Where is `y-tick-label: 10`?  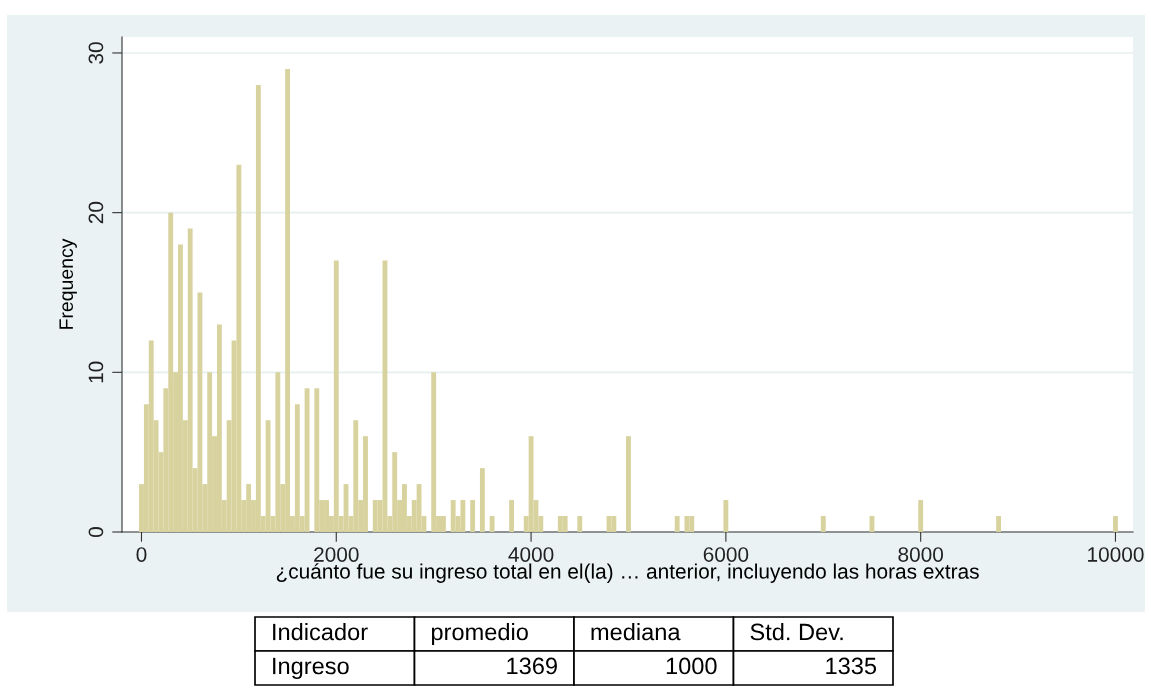 y-tick-label: 10 is located at coordinates (96, 372).